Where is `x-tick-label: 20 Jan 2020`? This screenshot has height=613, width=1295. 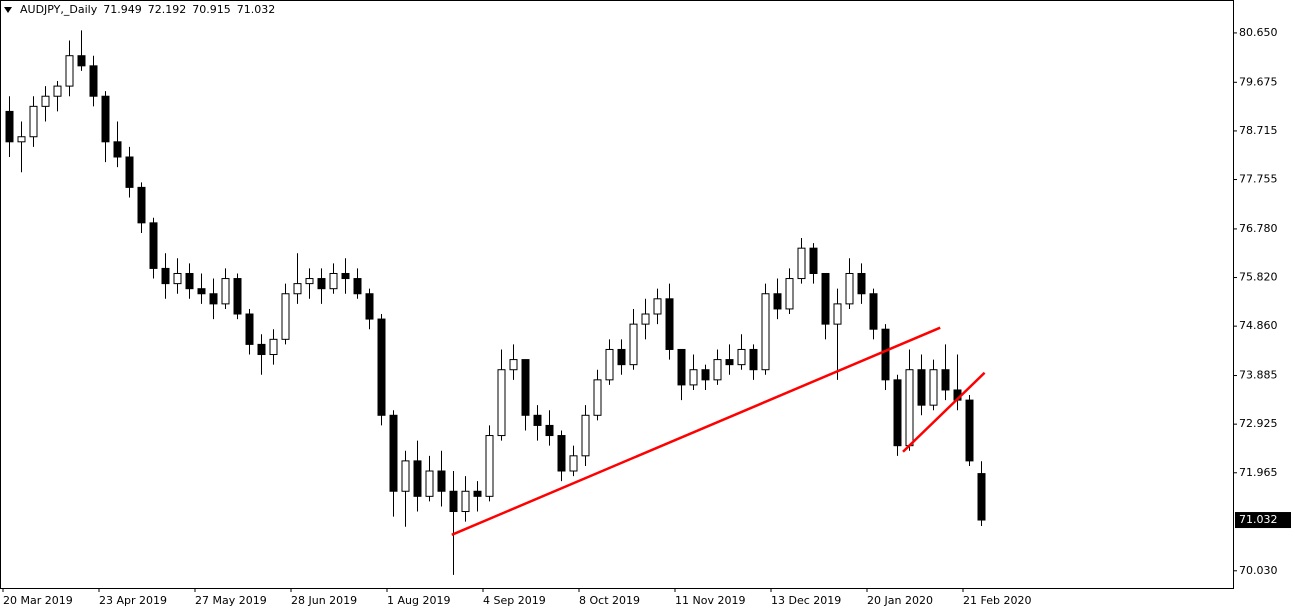 x-tick-label: 20 Jan 2020 is located at coordinates (900, 600).